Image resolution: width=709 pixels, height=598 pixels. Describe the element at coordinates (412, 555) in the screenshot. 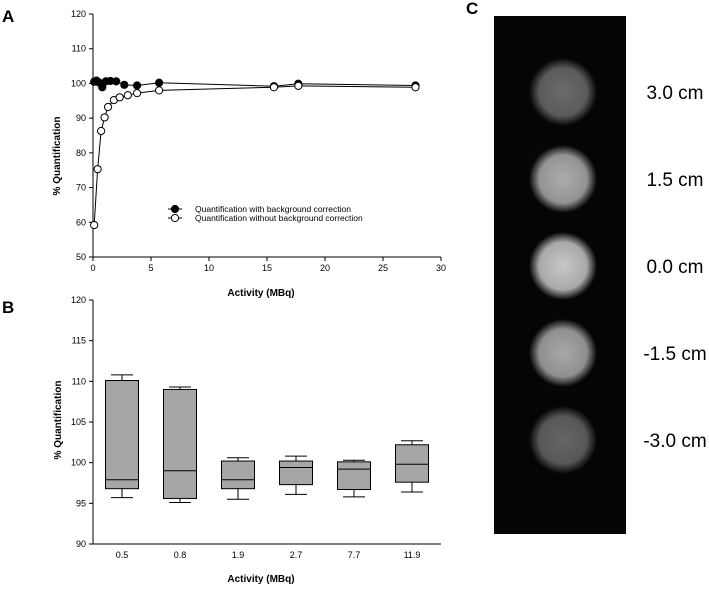

I see `x-tick-label: 11.9` at that location.